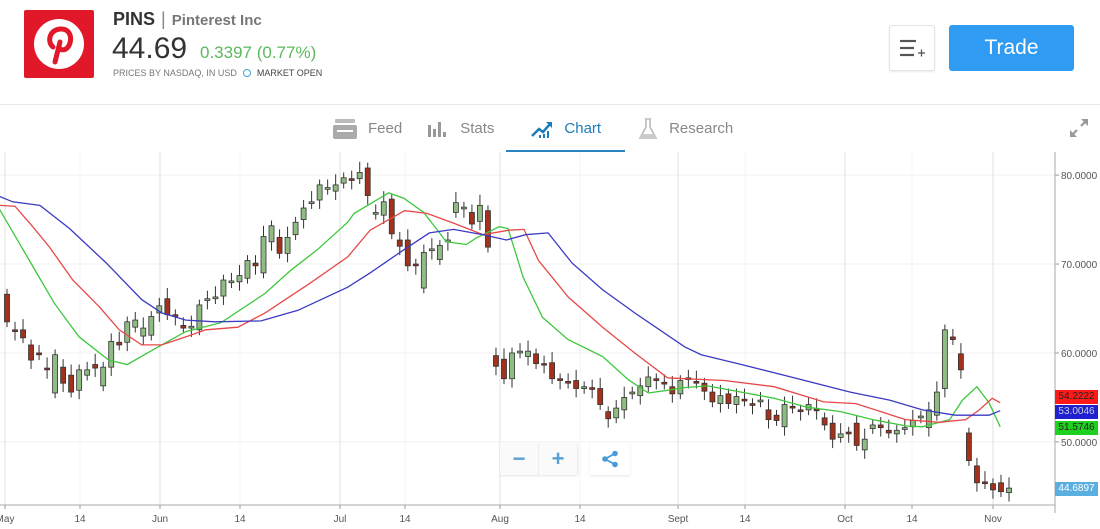 Image resolution: width=1100 pixels, height=529 pixels. Describe the element at coordinates (685, 128) in the screenshot. I see `tab-research: Research` at that location.